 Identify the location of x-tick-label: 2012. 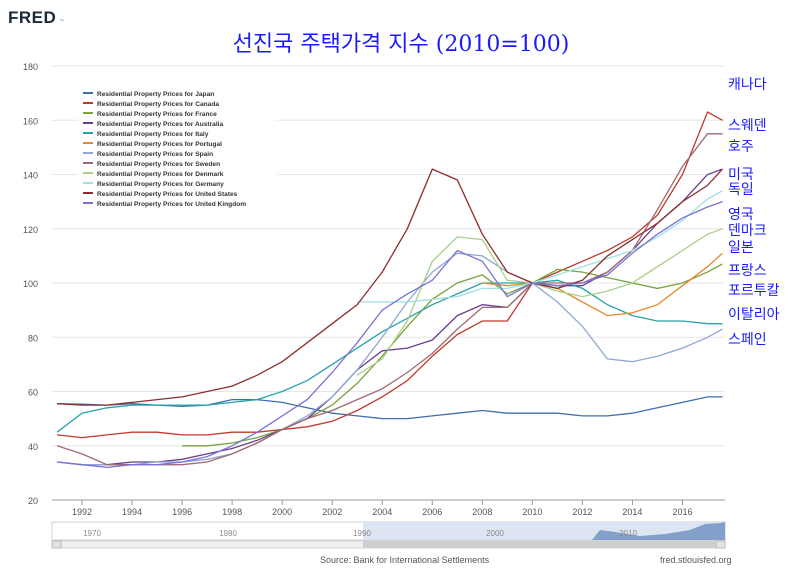
(582, 512).